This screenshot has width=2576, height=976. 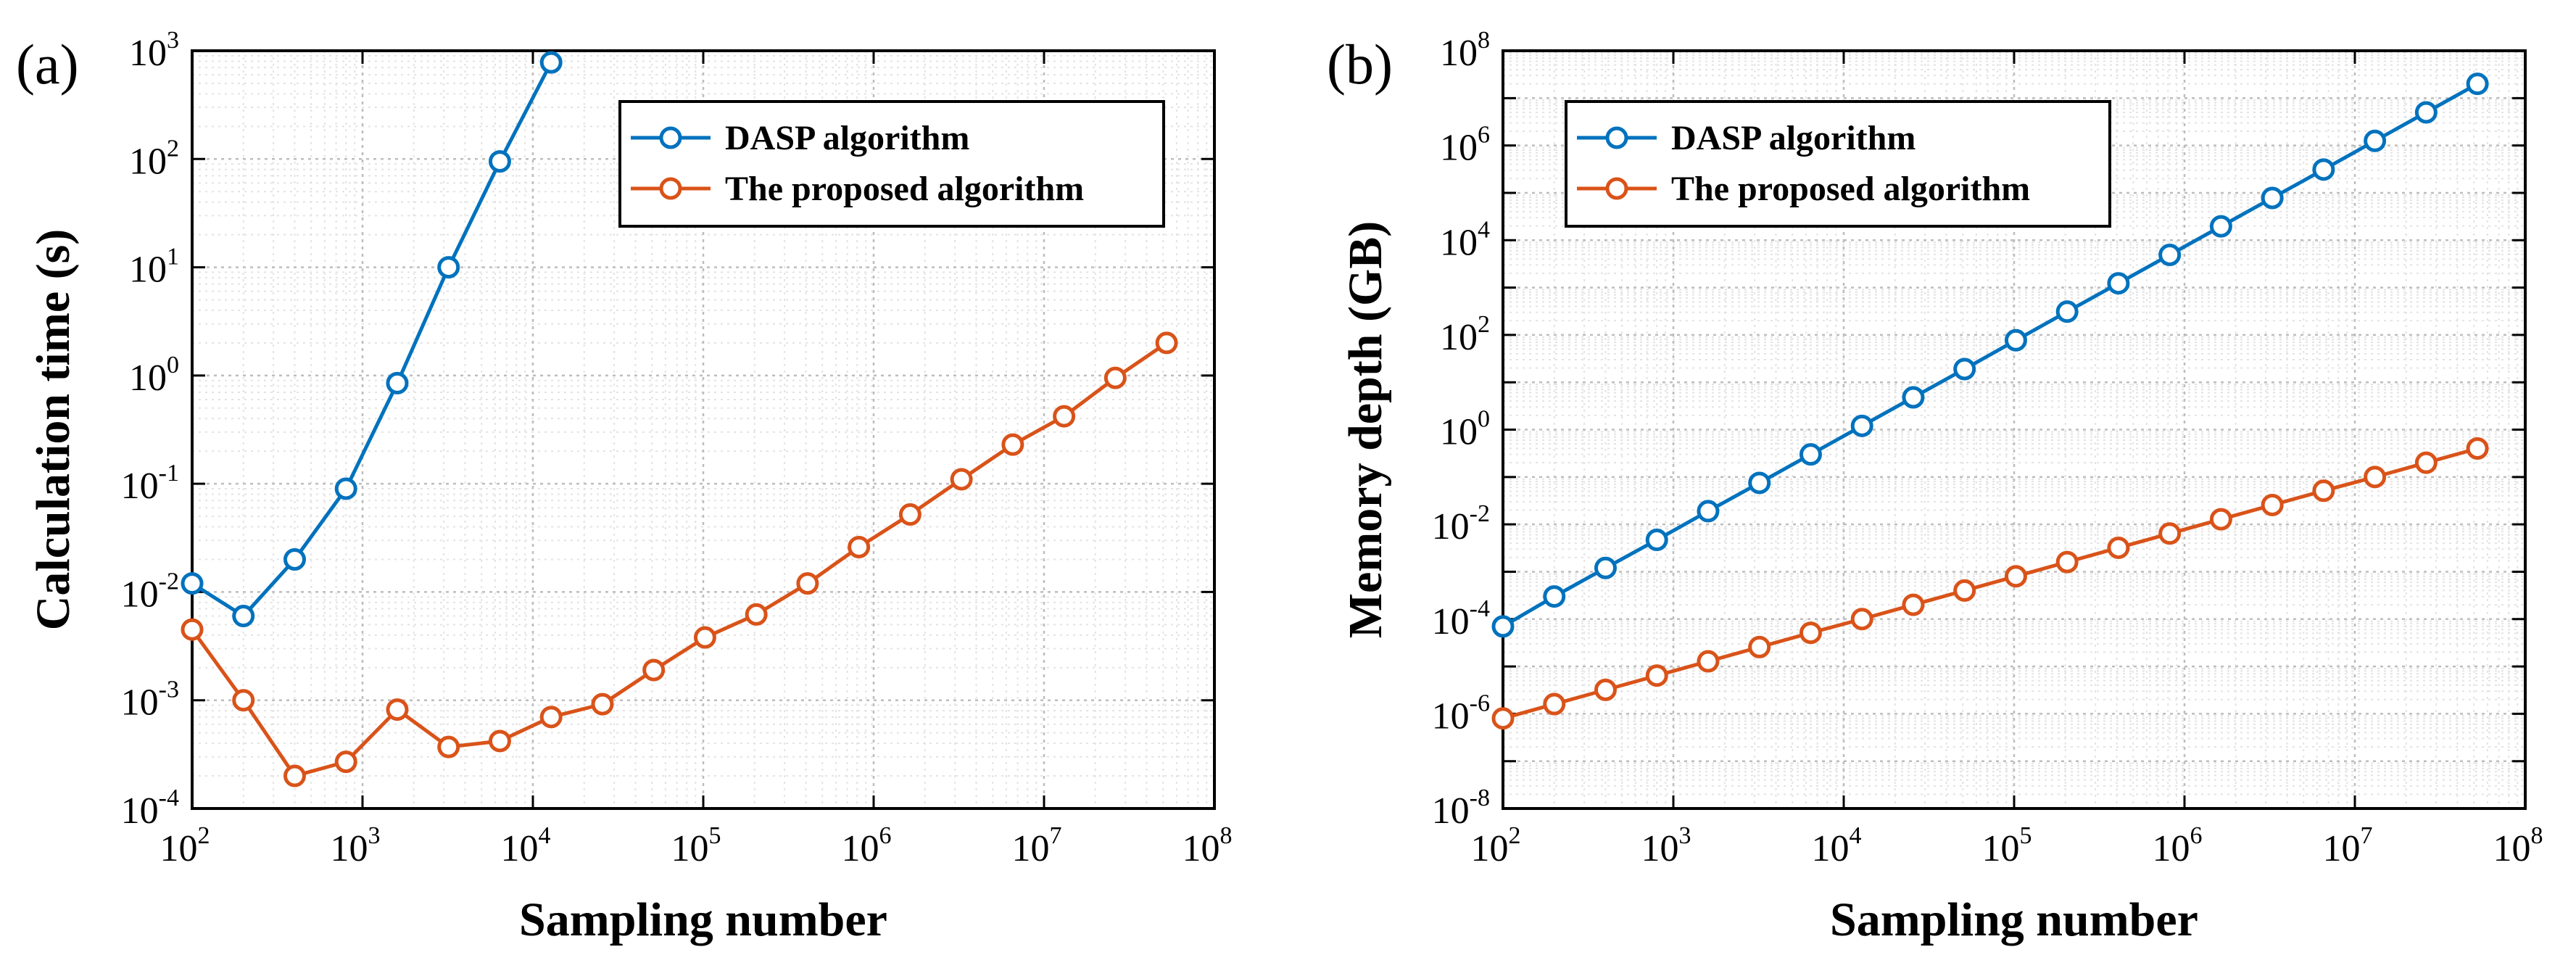 I want to click on y-tick-label: 10³, so click(x=154, y=50).